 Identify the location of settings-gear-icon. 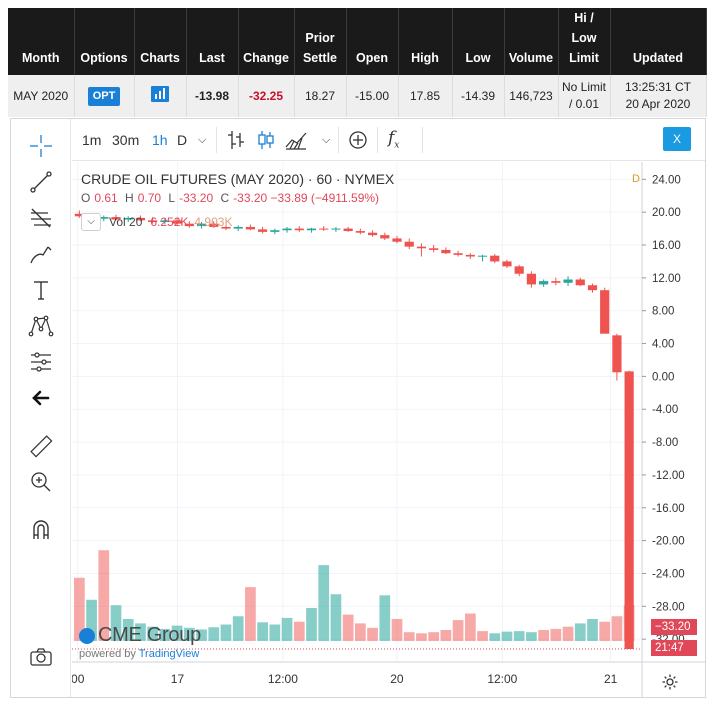
(670, 684).